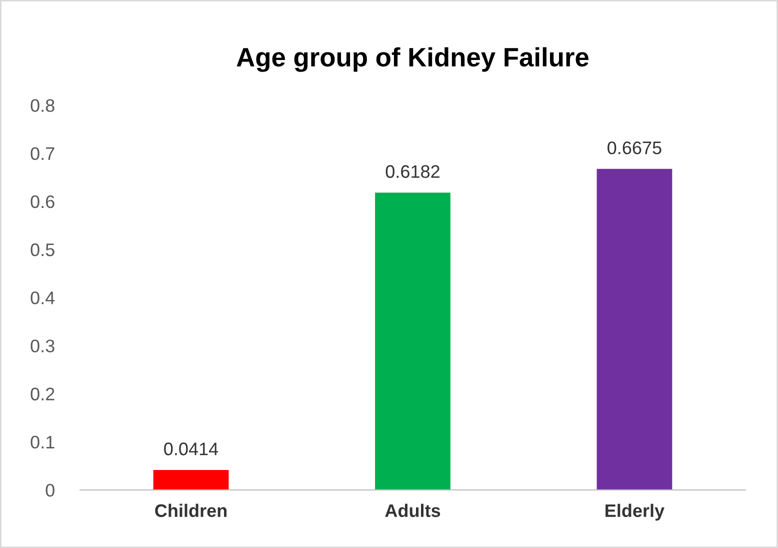 Image resolution: width=778 pixels, height=548 pixels. What do you see at coordinates (413, 171) in the screenshot?
I see `data-label: 0.6182` at bounding box center [413, 171].